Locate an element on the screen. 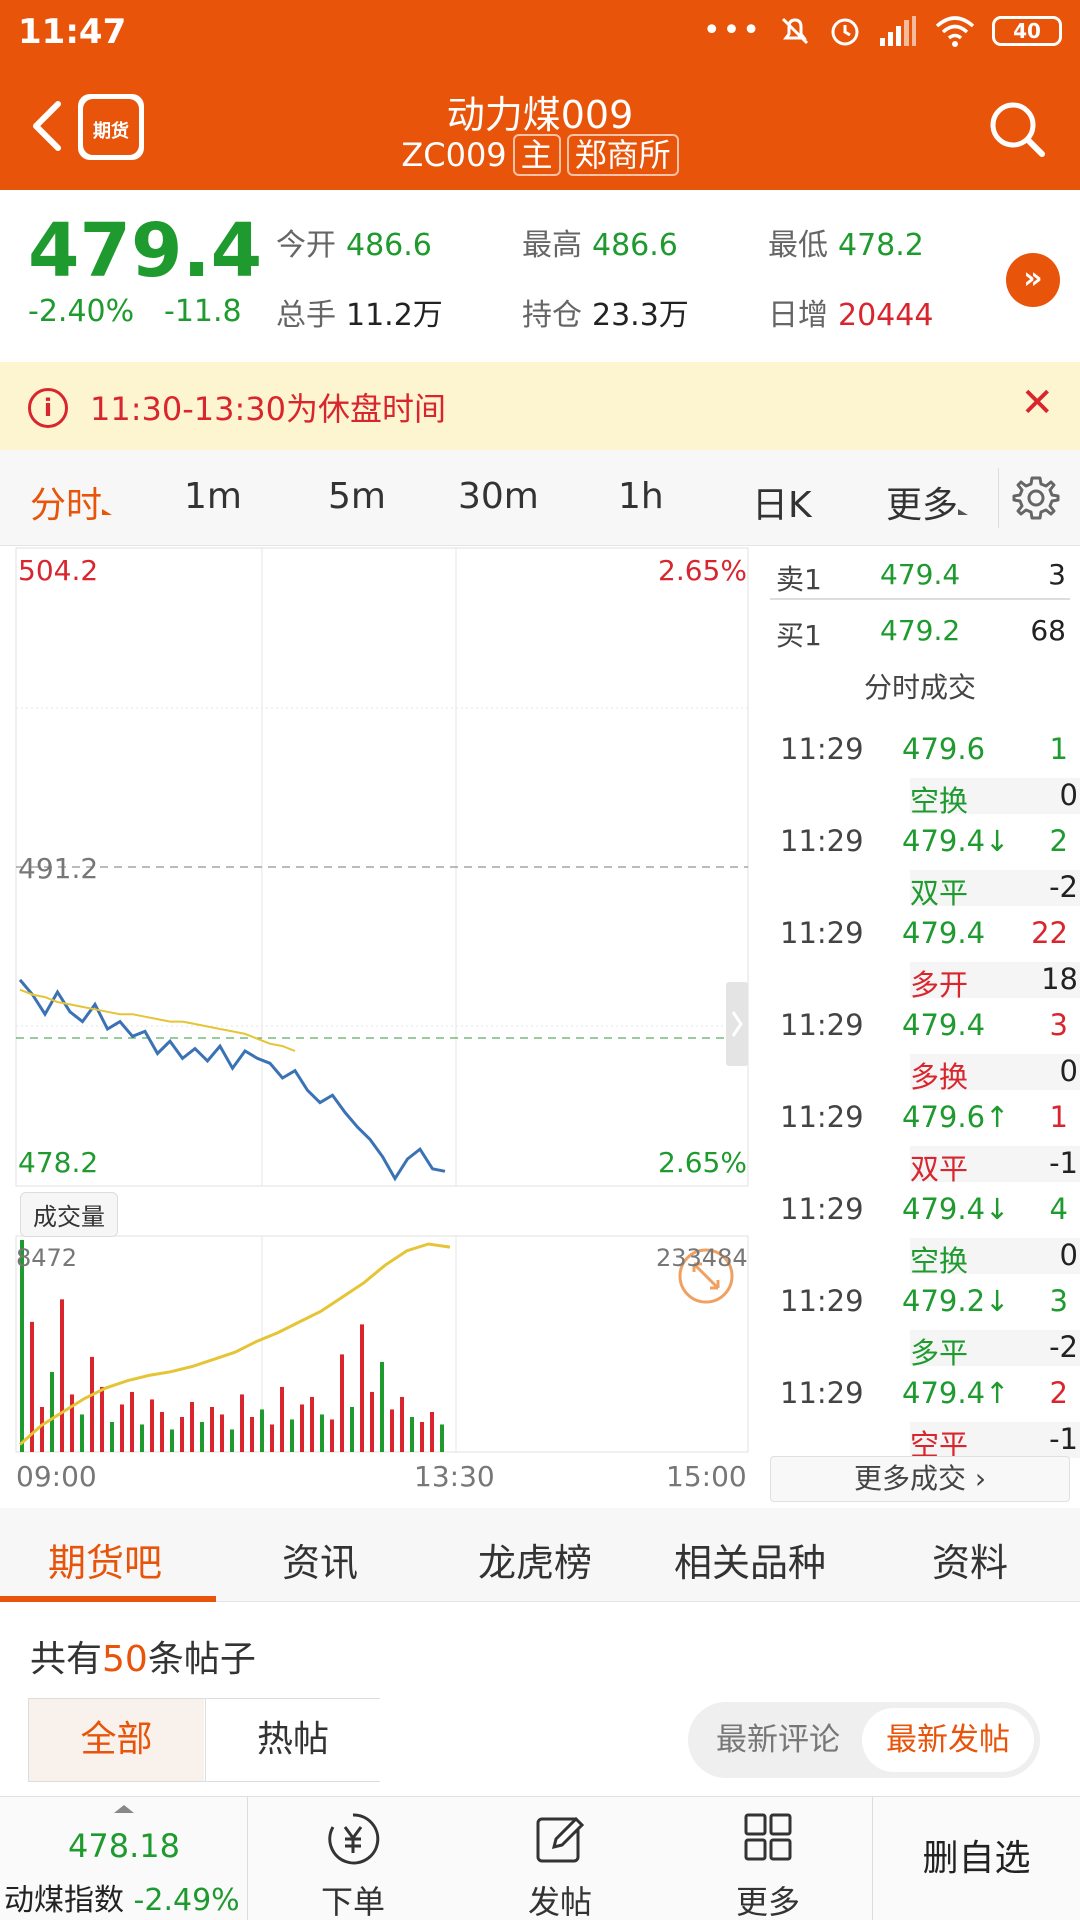  open-interest-item: 持仓 23.3万 is located at coordinates (605, 312).